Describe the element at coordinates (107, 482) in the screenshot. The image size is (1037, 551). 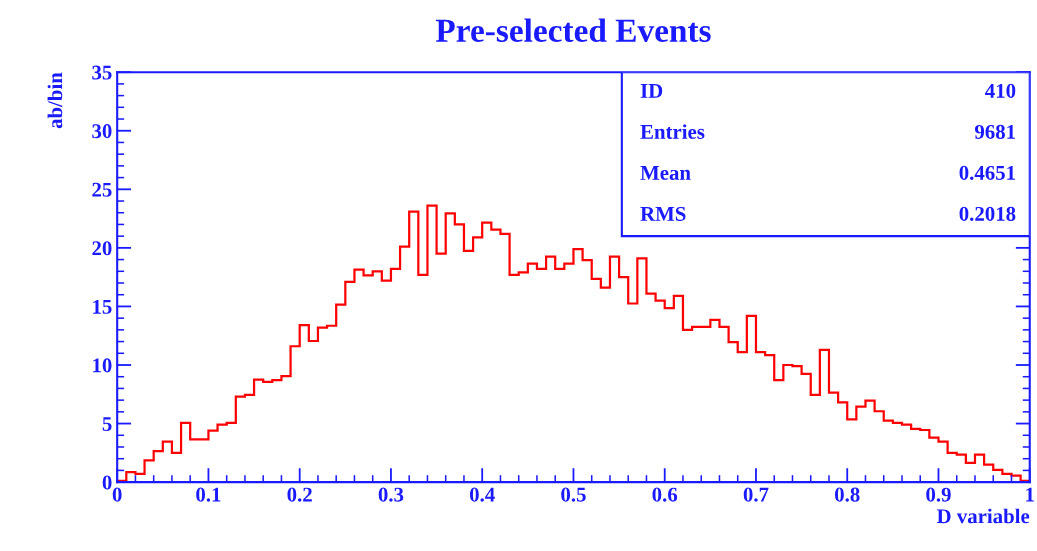
I see `y-tick-label: 0` at that location.